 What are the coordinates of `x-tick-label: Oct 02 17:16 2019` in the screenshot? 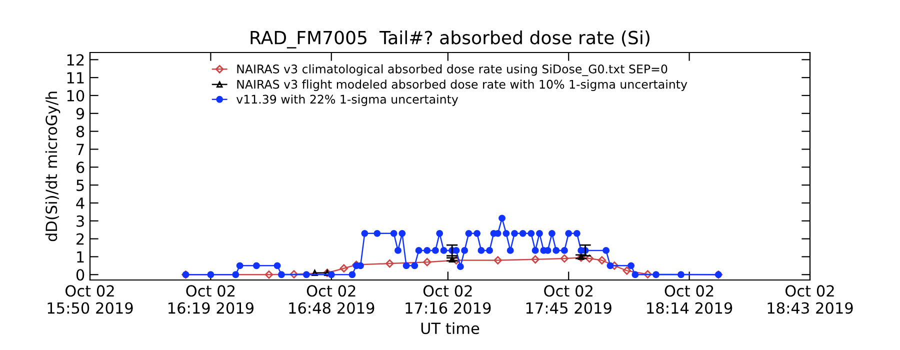 It's located at (448, 299).